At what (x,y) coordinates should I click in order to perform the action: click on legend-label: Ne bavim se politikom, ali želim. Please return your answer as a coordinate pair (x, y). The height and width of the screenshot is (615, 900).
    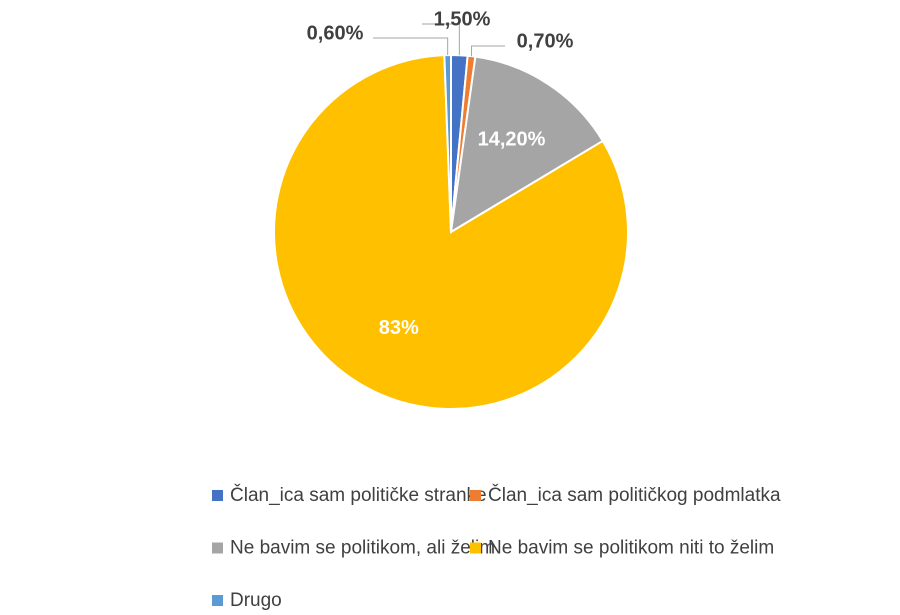
    Looking at the image, I should click on (362, 548).